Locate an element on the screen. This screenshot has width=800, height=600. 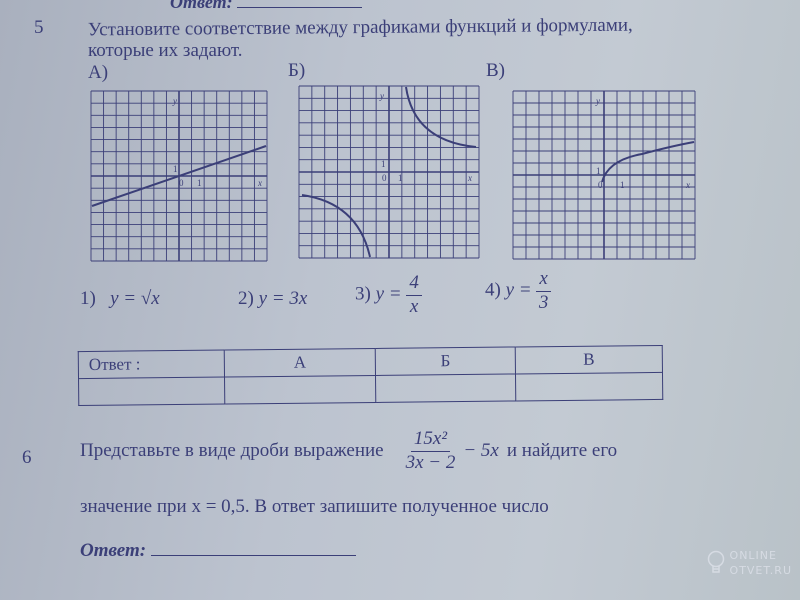
previous-answer-label: Ответ: is located at coordinates (266, 6).